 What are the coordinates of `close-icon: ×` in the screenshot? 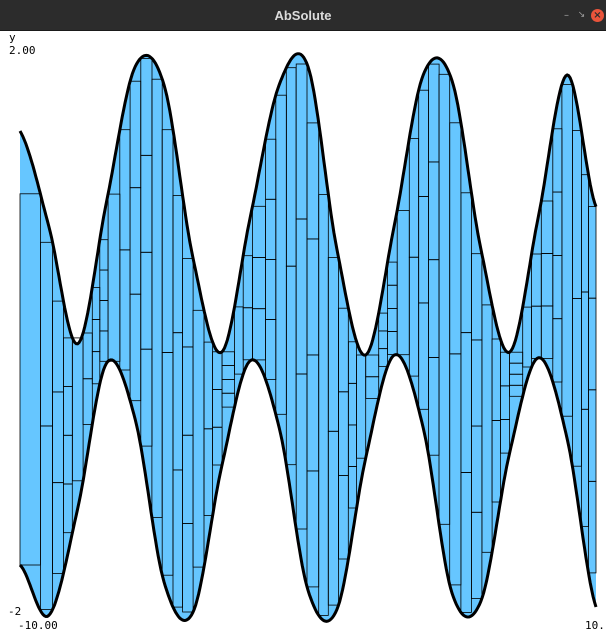 It's located at (597, 15).